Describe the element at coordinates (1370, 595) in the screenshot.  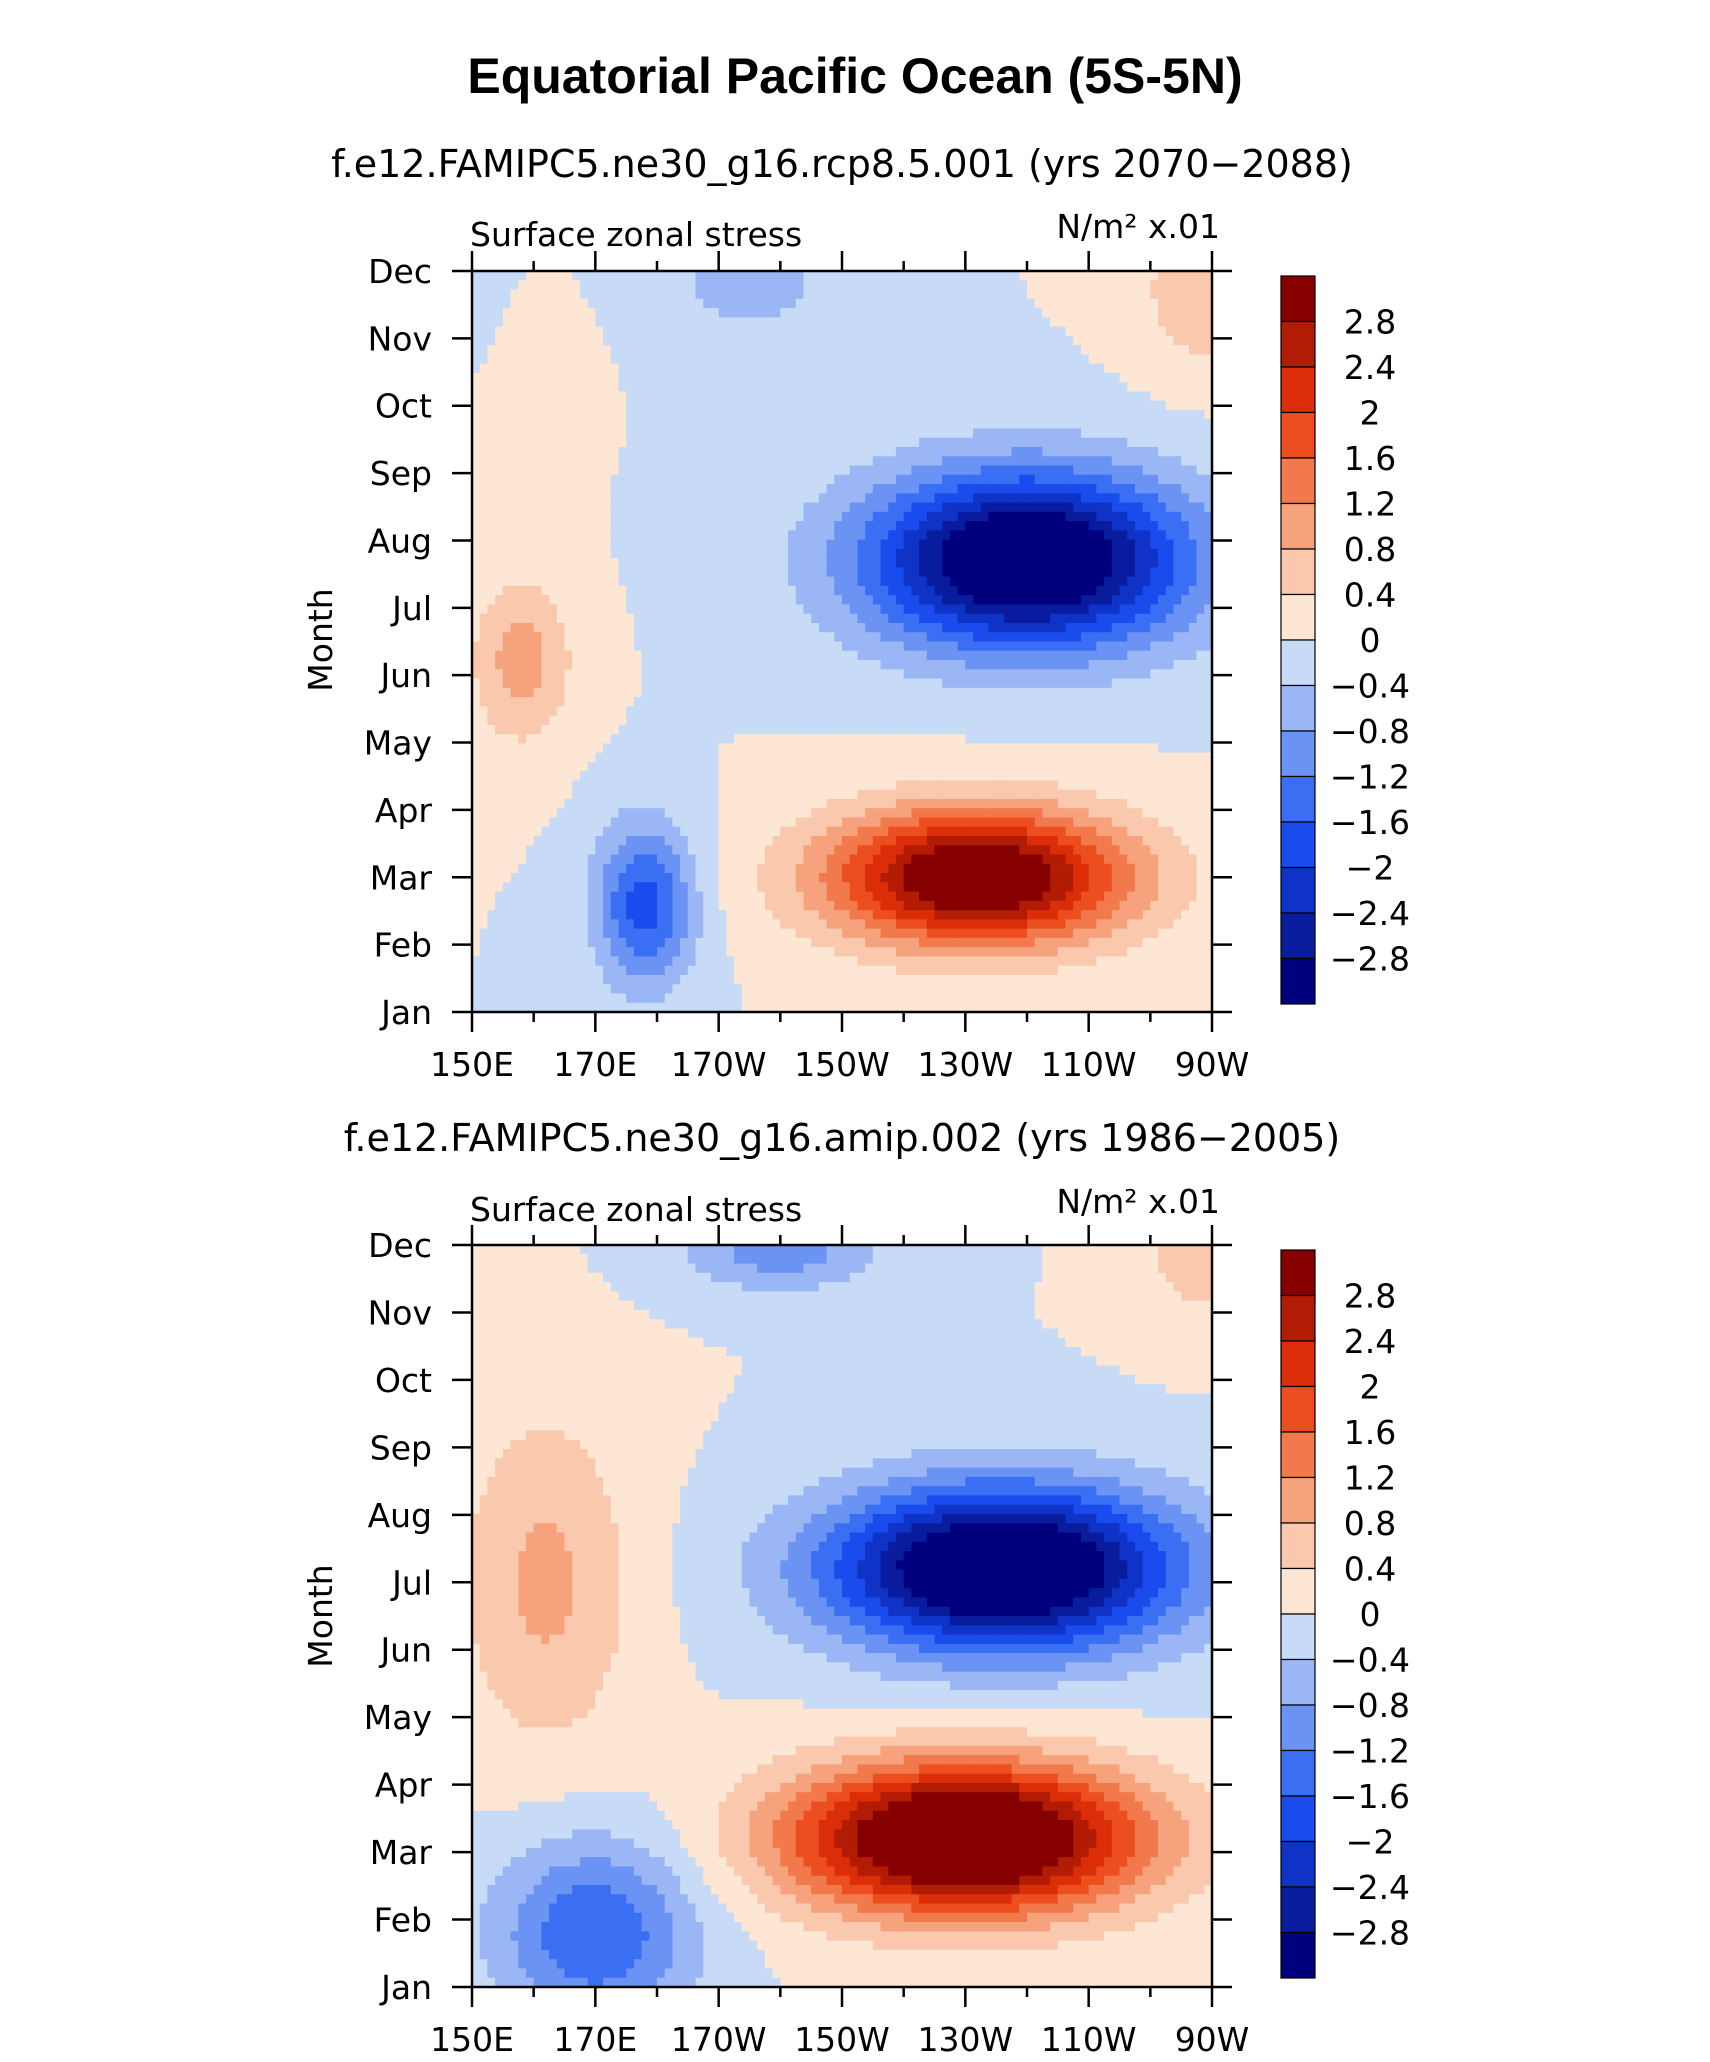
I see `colorbar-label: 0.4` at that location.